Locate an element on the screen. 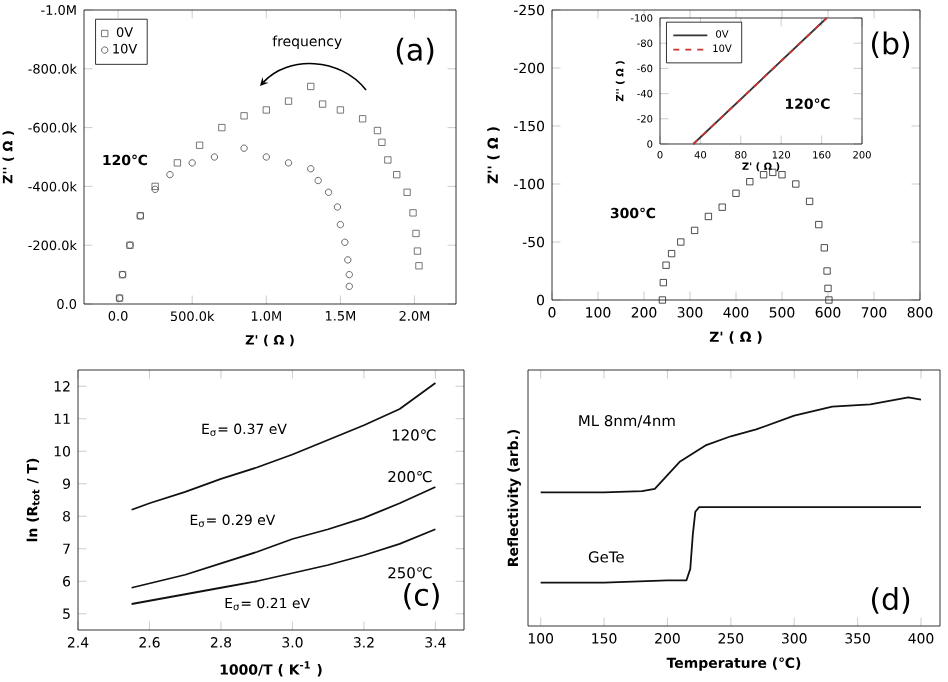  annotation: (c) is located at coordinates (421, 596).